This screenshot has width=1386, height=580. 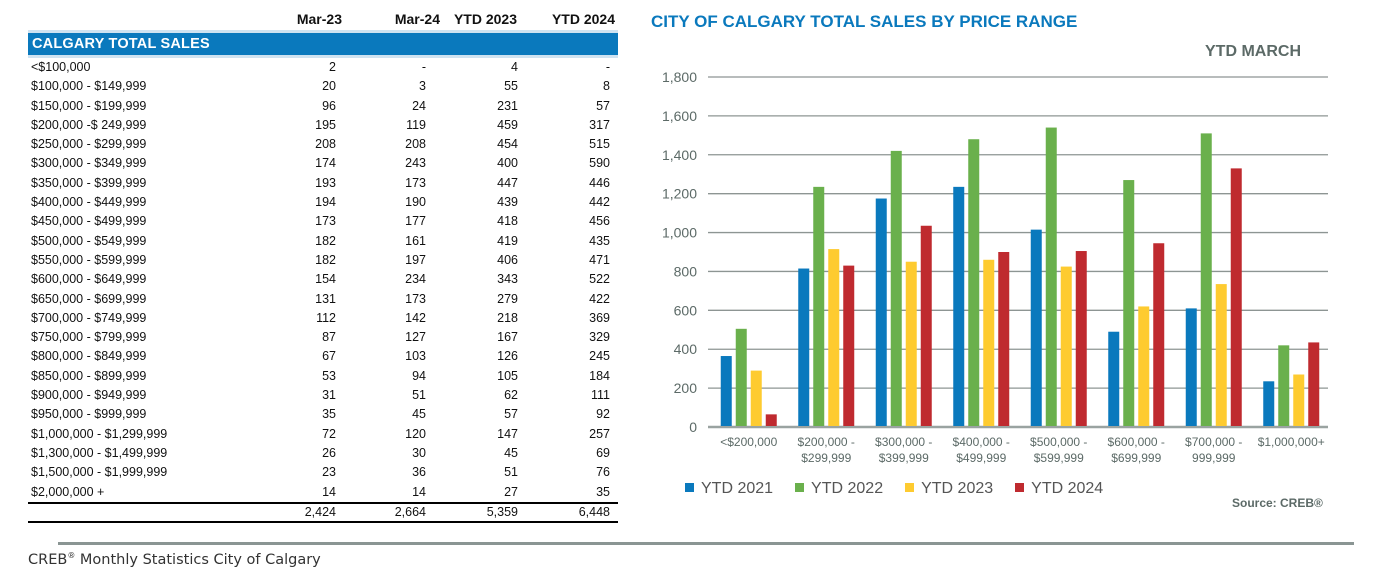 What do you see at coordinates (686, 388) in the screenshot?
I see `y-tick-label: 200` at bounding box center [686, 388].